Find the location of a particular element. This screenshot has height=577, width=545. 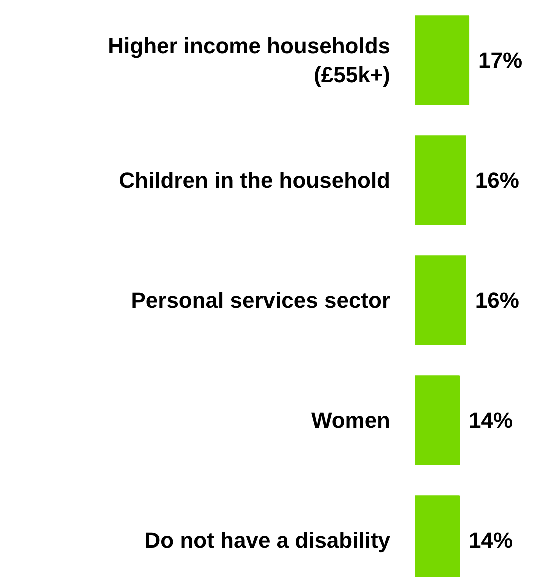

y-tick-label: Children in the household is located at coordinates (254, 180).